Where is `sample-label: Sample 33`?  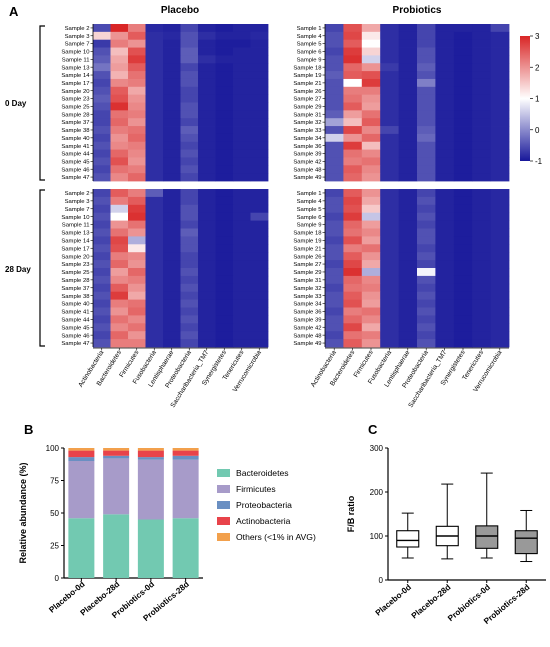 sample-label: Sample 33 is located at coordinates (307, 131).